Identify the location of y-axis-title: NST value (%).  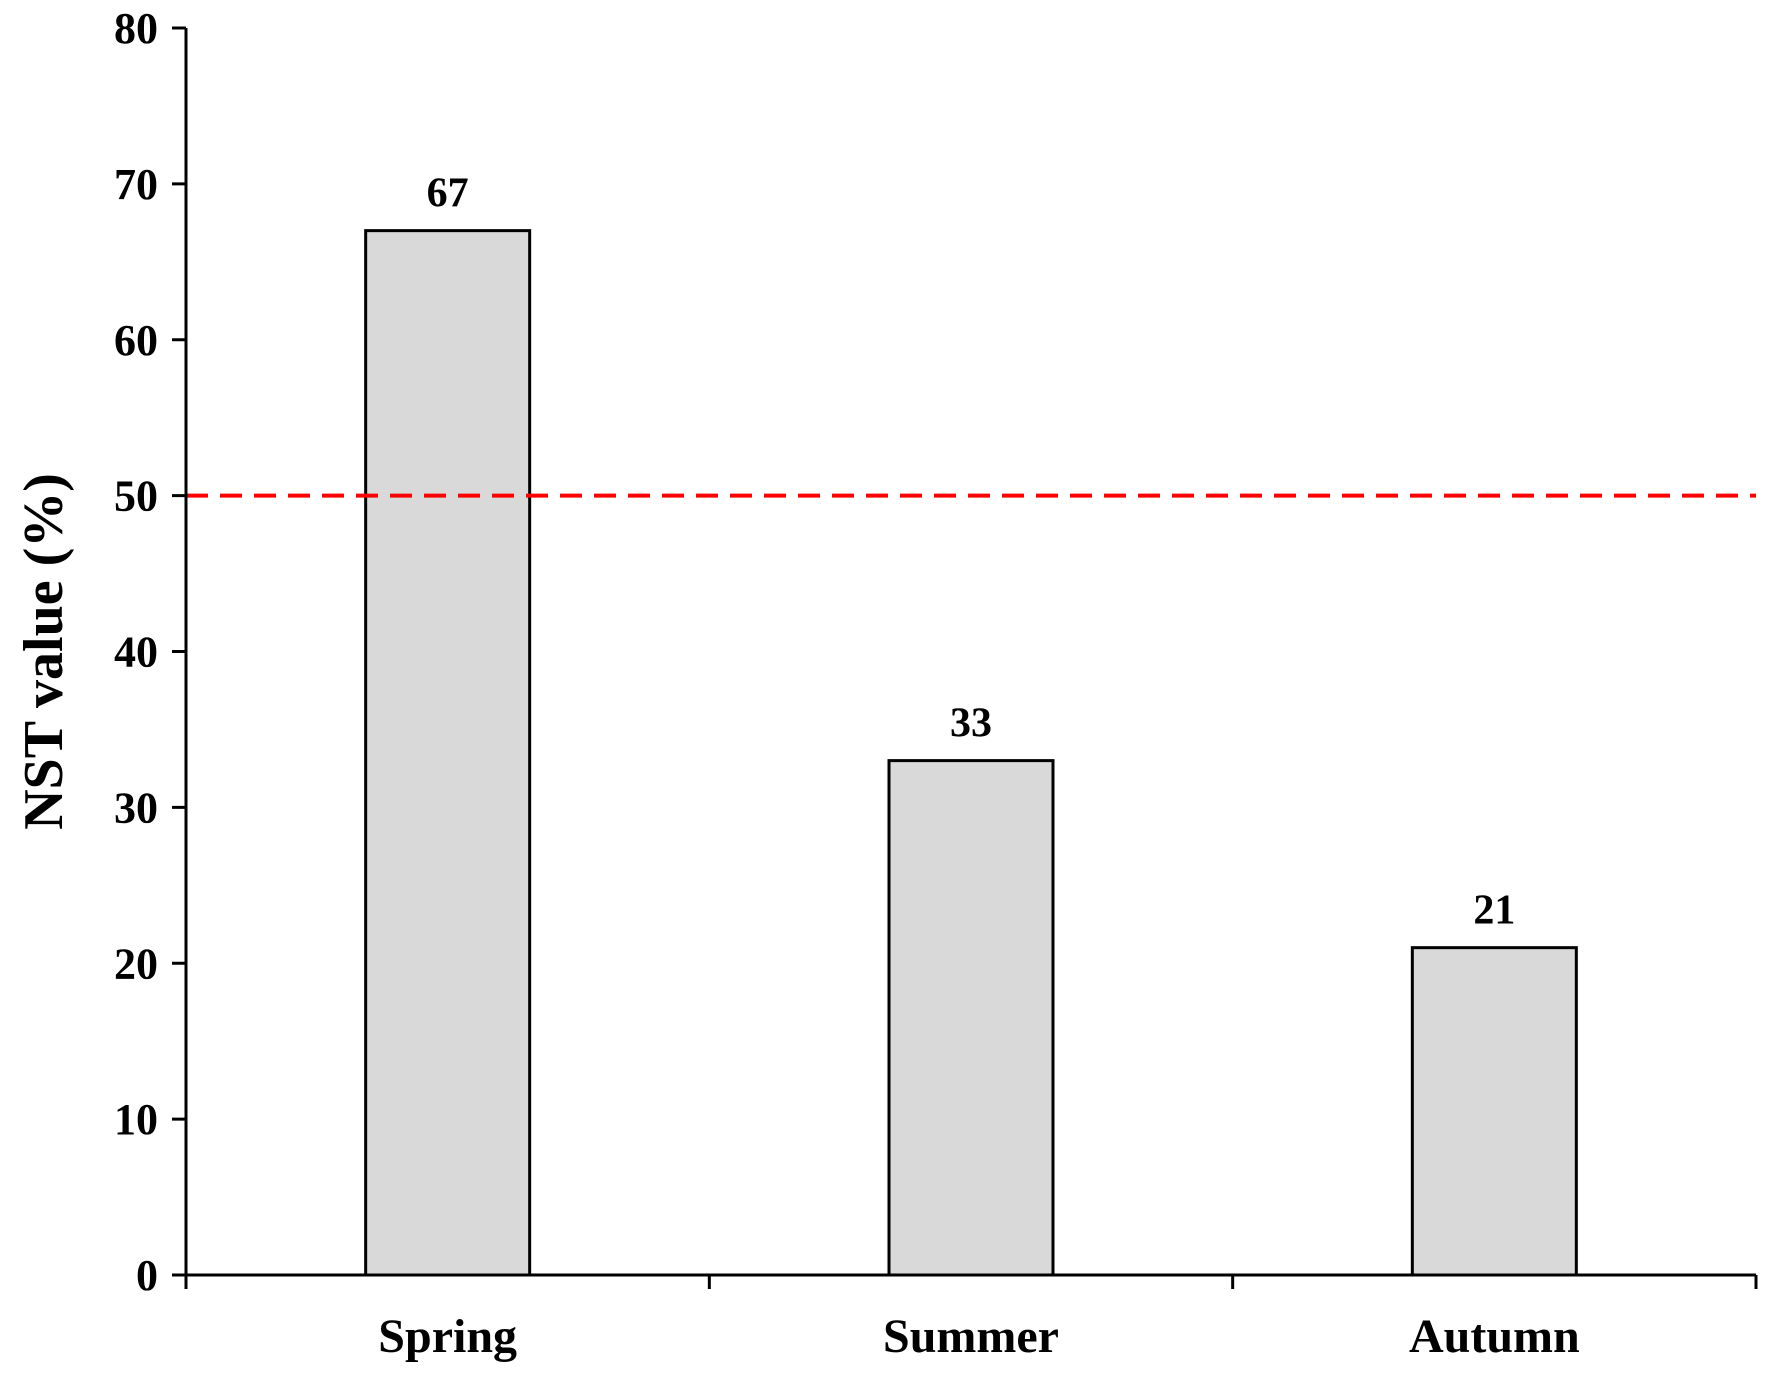
(44, 651).